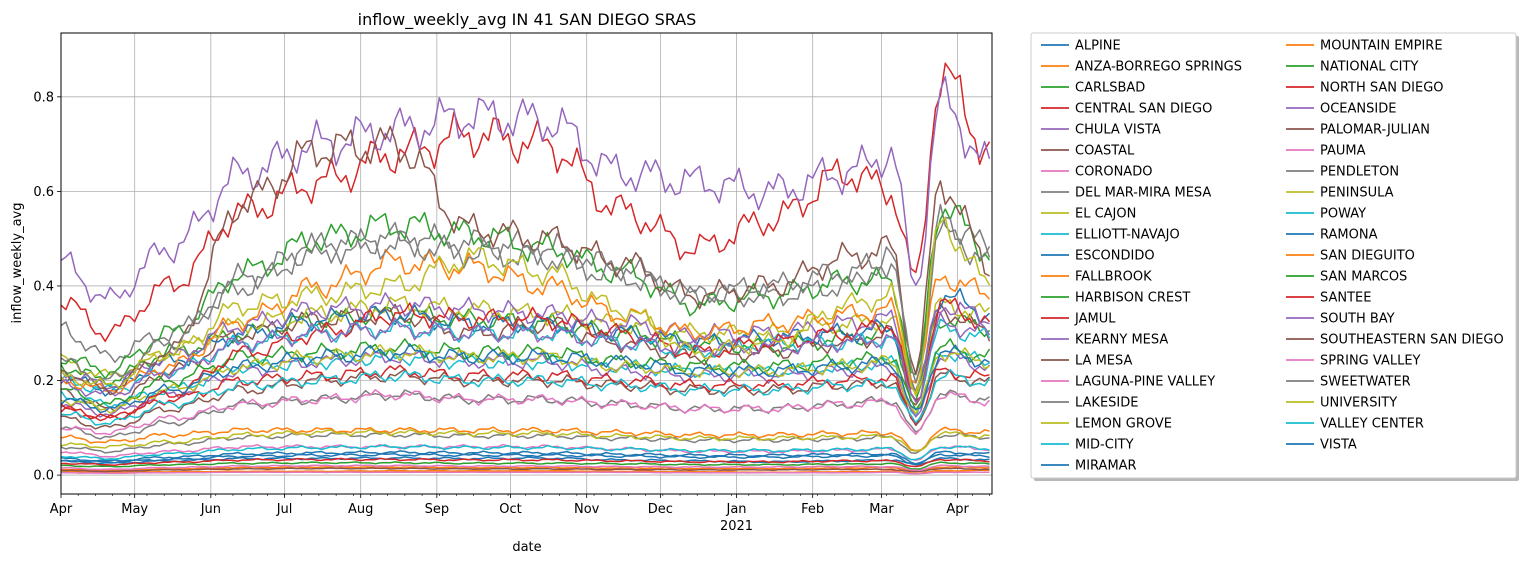 The width and height of the screenshot is (1528, 563). I want to click on legend-entry: NATIONAL CITY, so click(1369, 67).